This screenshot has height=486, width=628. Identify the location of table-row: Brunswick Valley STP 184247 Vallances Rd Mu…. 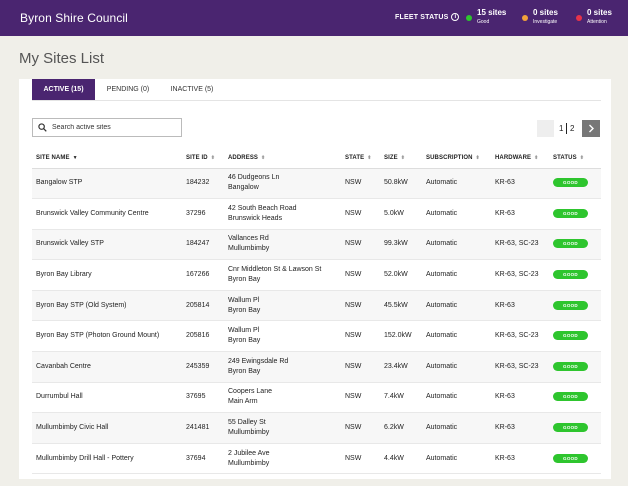
(316, 245).